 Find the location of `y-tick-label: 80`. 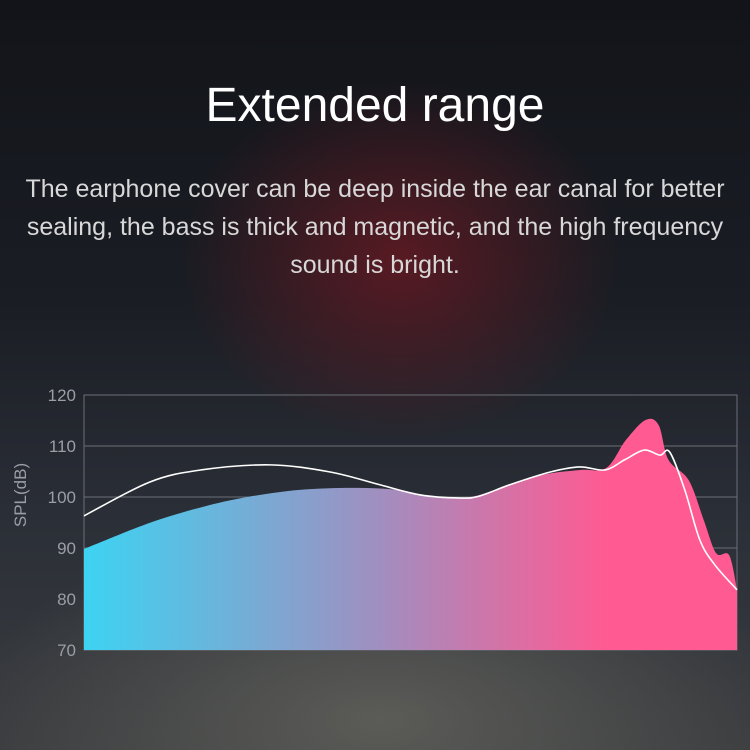

y-tick-label: 80 is located at coordinates (66, 599).